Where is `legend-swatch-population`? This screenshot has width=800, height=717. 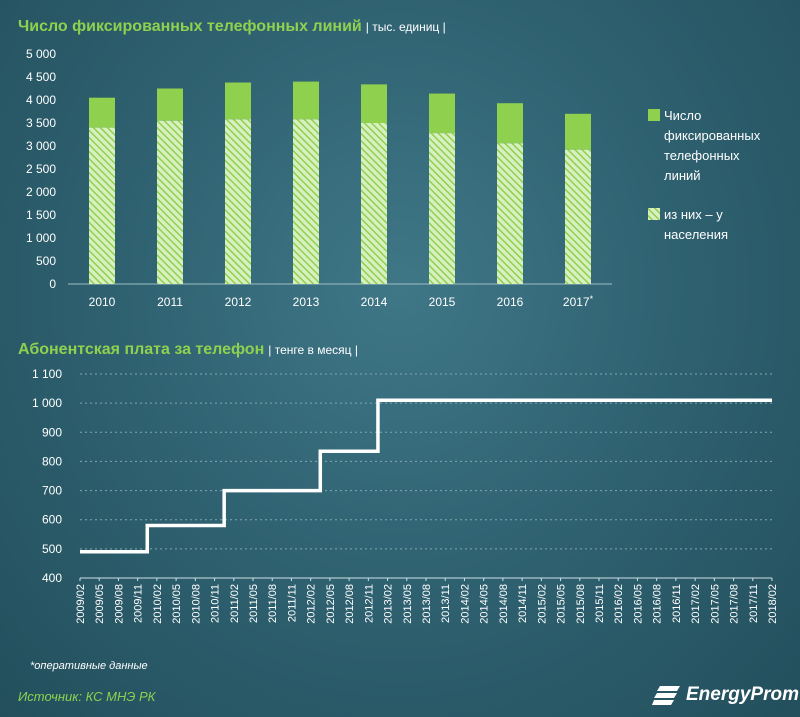
legend-swatch-population is located at coordinates (654, 214).